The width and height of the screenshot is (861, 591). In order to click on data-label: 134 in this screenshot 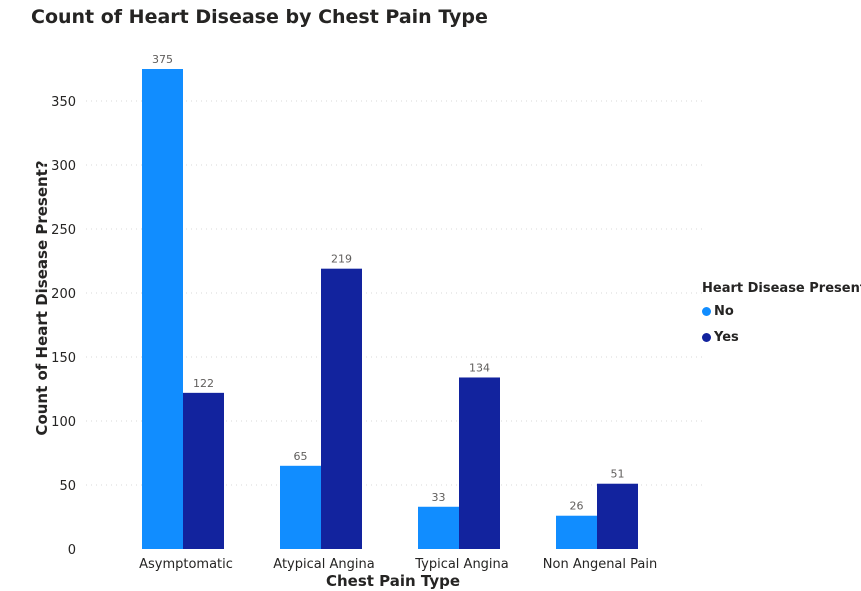, I will do `click(479, 367)`.